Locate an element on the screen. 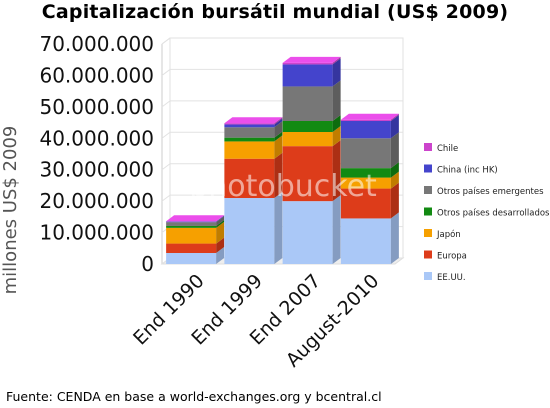  legend-item: Japón is located at coordinates (442, 234).